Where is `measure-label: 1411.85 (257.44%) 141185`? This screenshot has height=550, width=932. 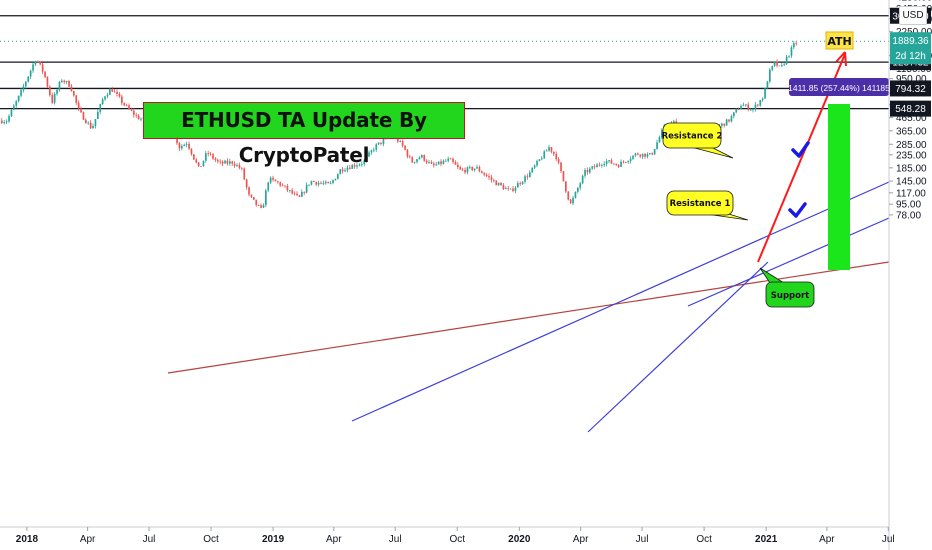
measure-label: 1411.85 (257.44%) 141185 is located at coordinates (839, 87).